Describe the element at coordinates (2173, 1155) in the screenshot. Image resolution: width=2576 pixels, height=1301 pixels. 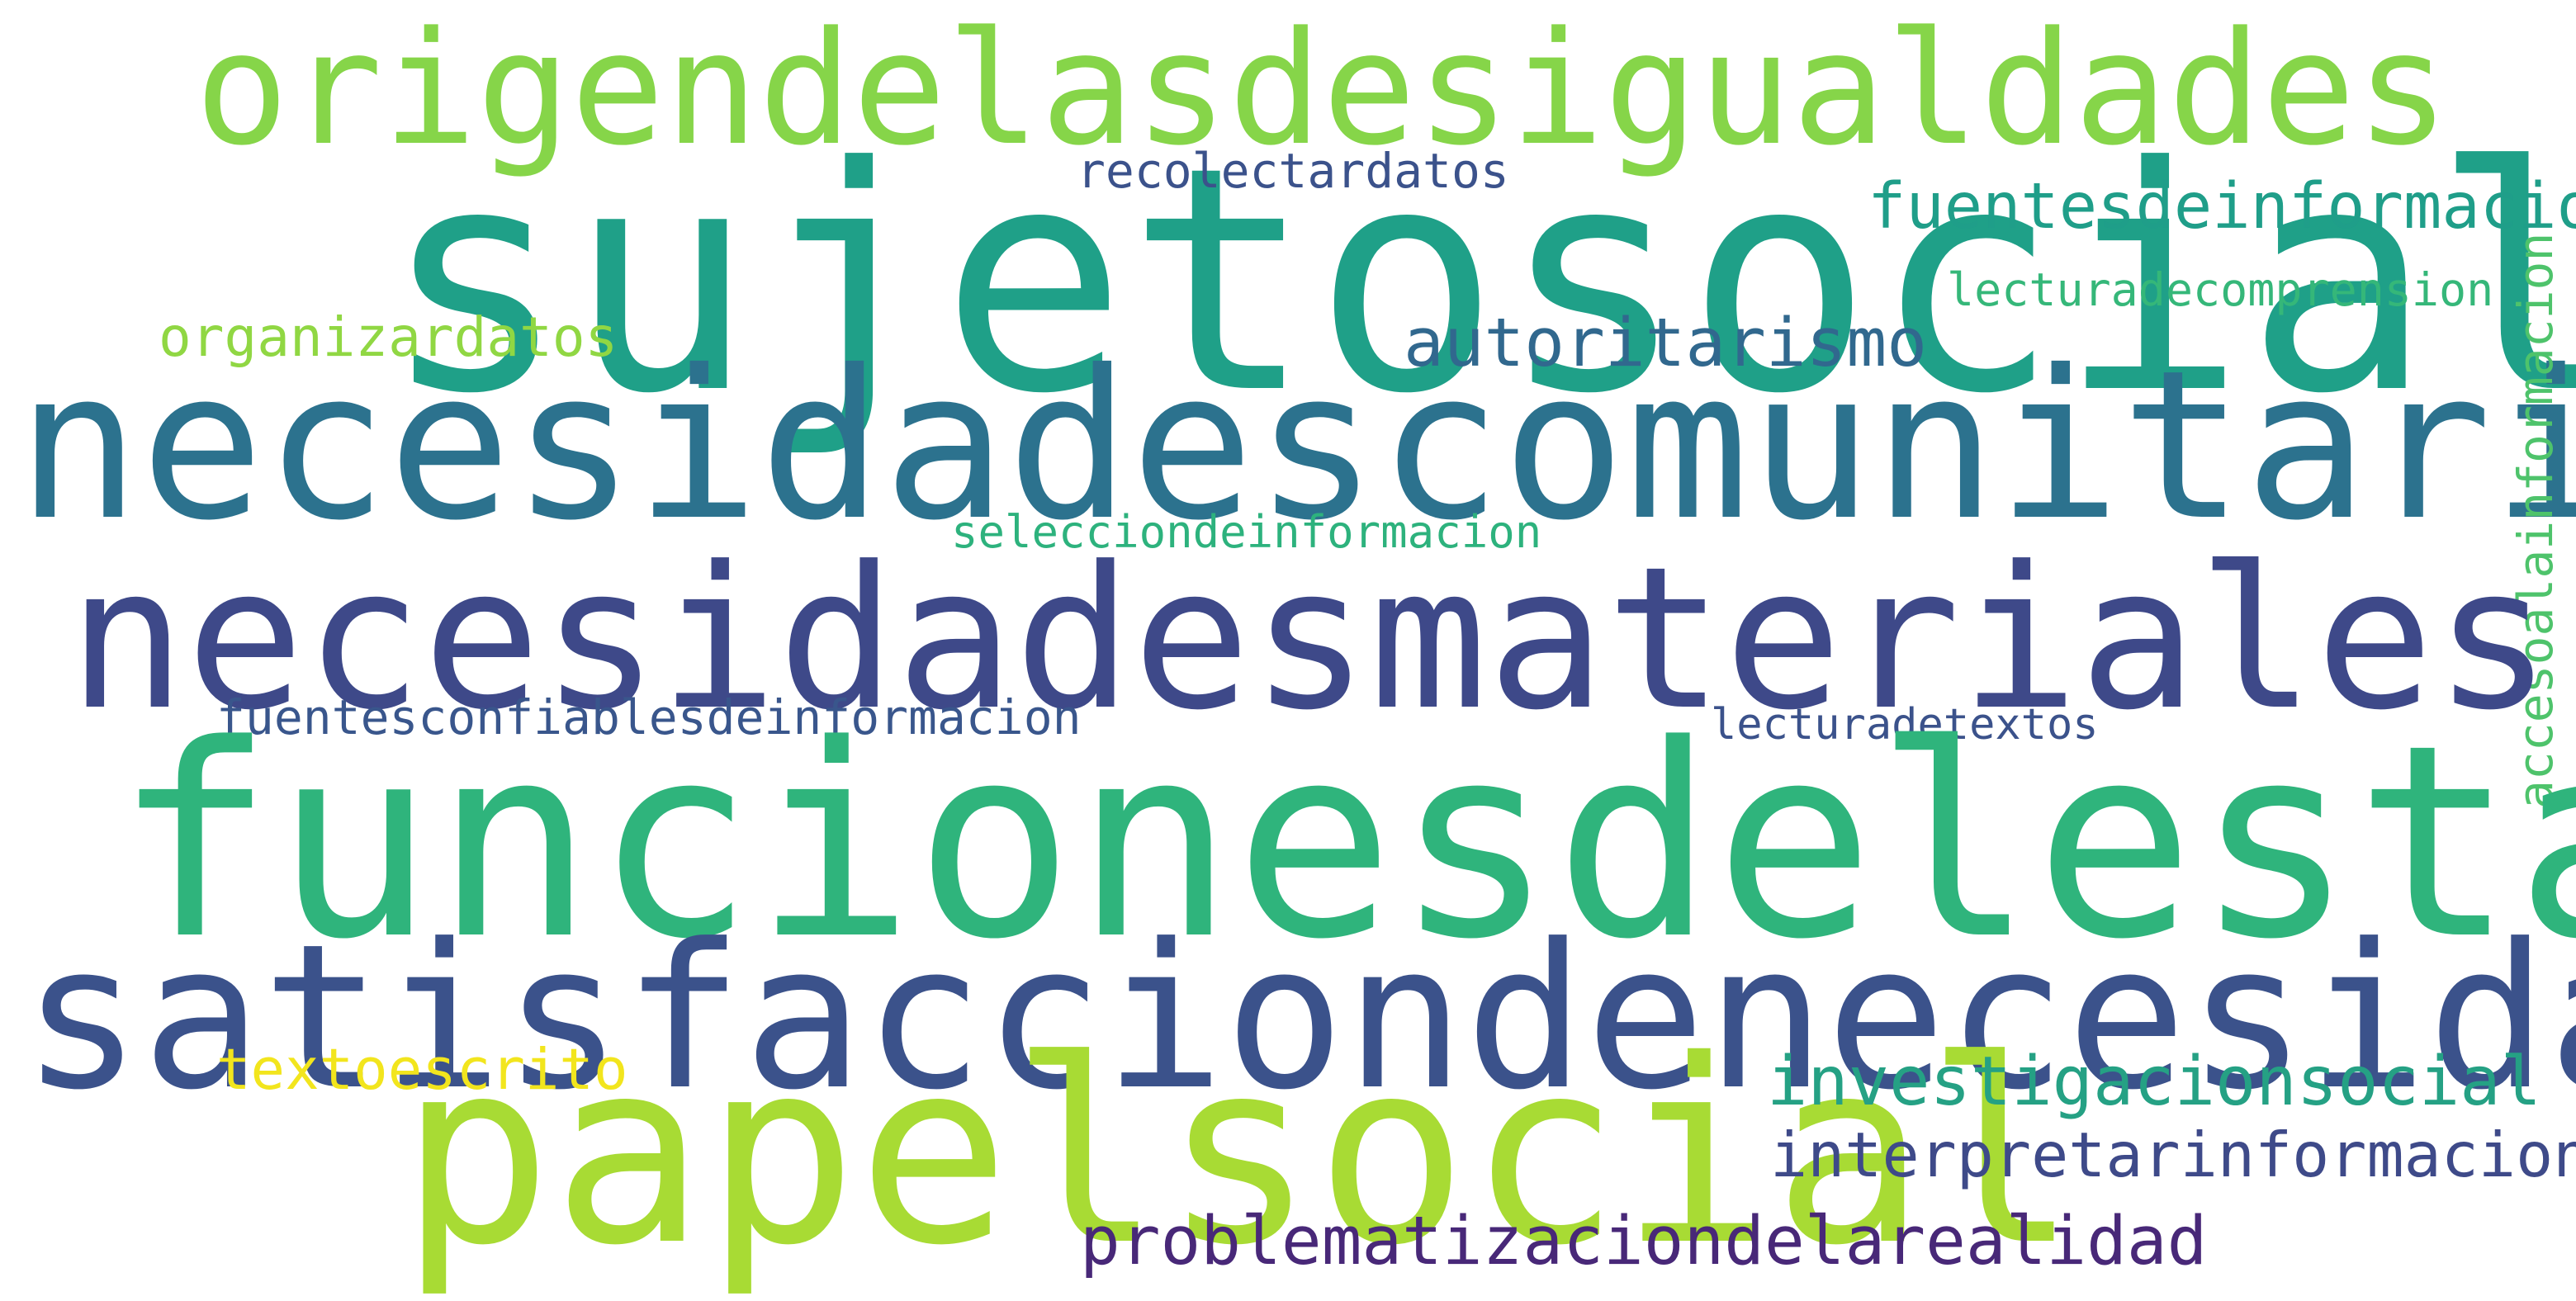
I see `word-interpretarinformacion: interpretarinformacion` at that location.